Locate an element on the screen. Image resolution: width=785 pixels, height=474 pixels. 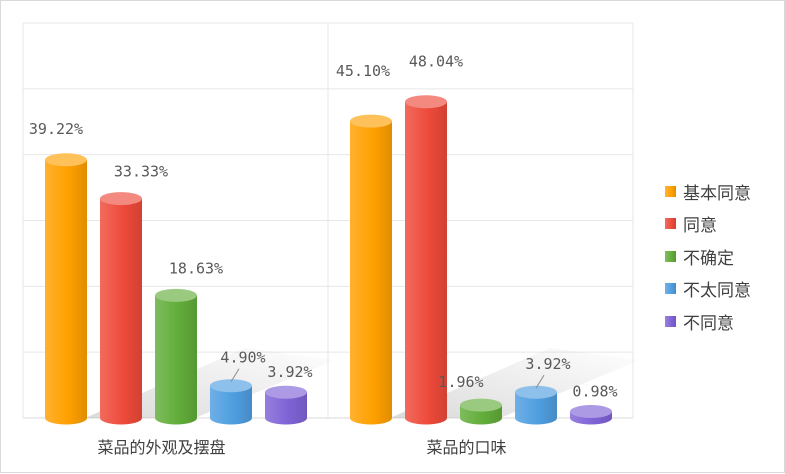
legend-label: 不确定 is located at coordinates (708, 258).